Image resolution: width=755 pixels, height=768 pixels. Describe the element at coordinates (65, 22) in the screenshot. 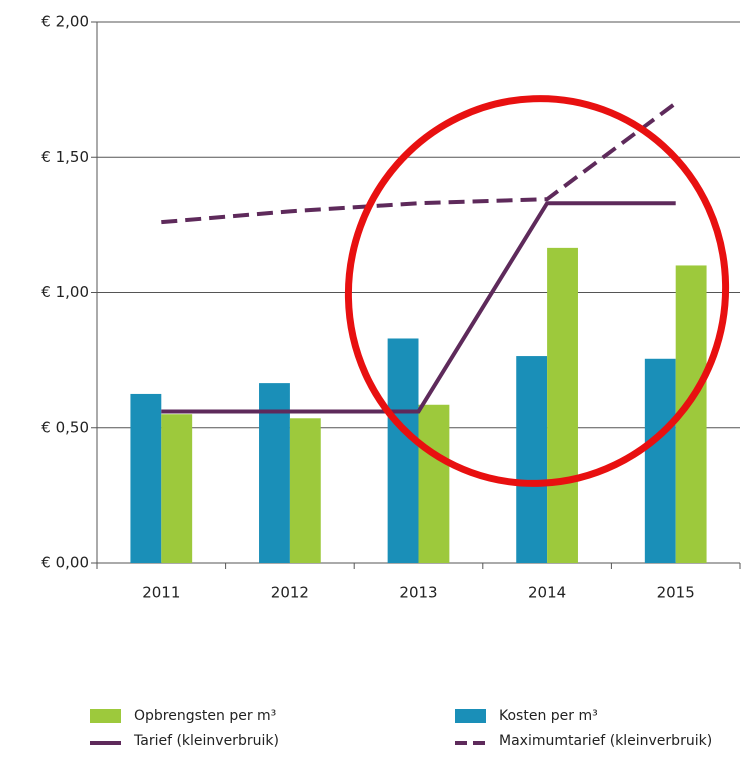

I see `y-tick-label: € 2,00` at that location.